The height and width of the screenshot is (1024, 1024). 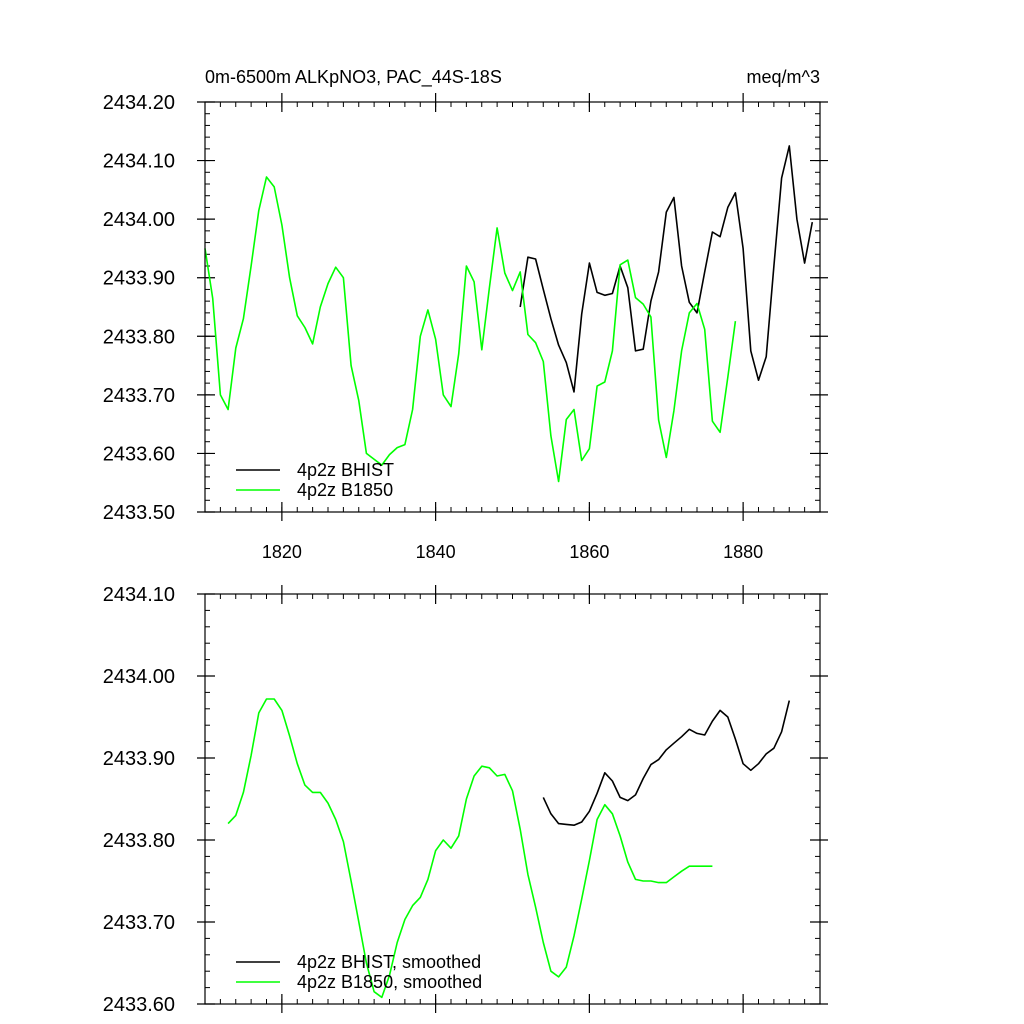 I want to click on bottom-y-tick-label: 2433.90, so click(x=139, y=759).